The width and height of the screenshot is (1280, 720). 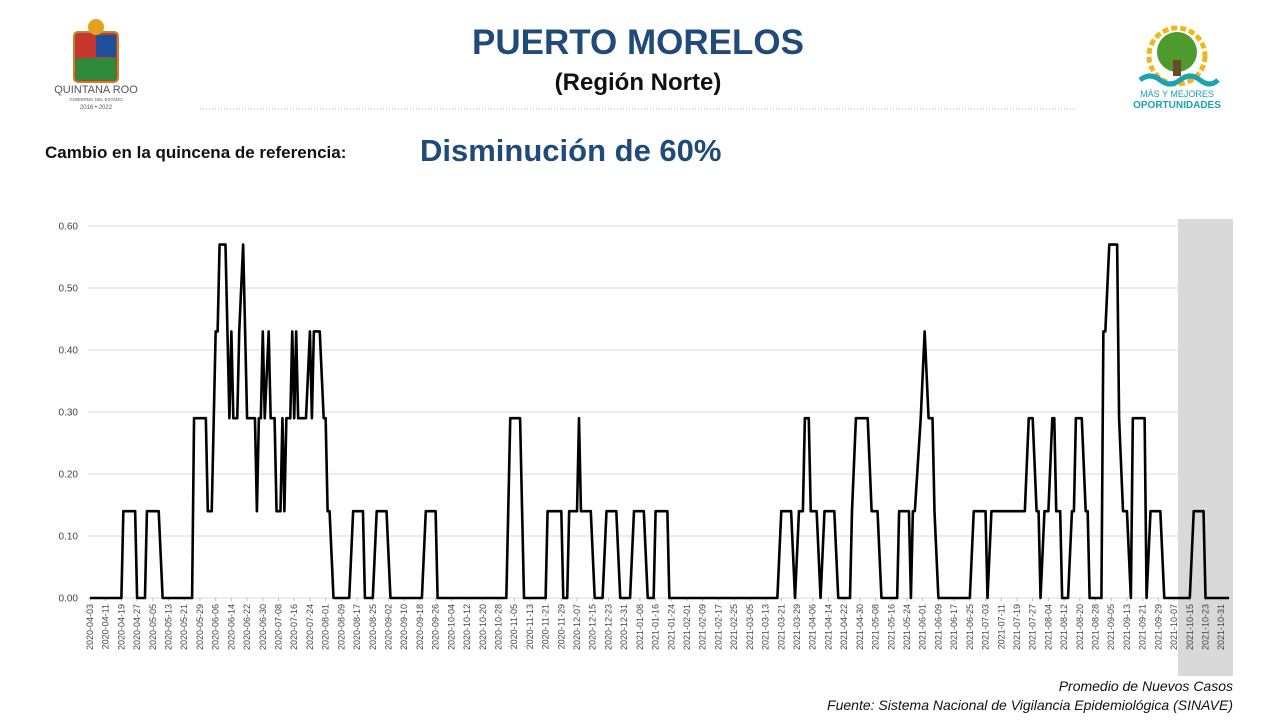 I want to click on x-tick-label: 2020-05-21, so click(x=184, y=627).